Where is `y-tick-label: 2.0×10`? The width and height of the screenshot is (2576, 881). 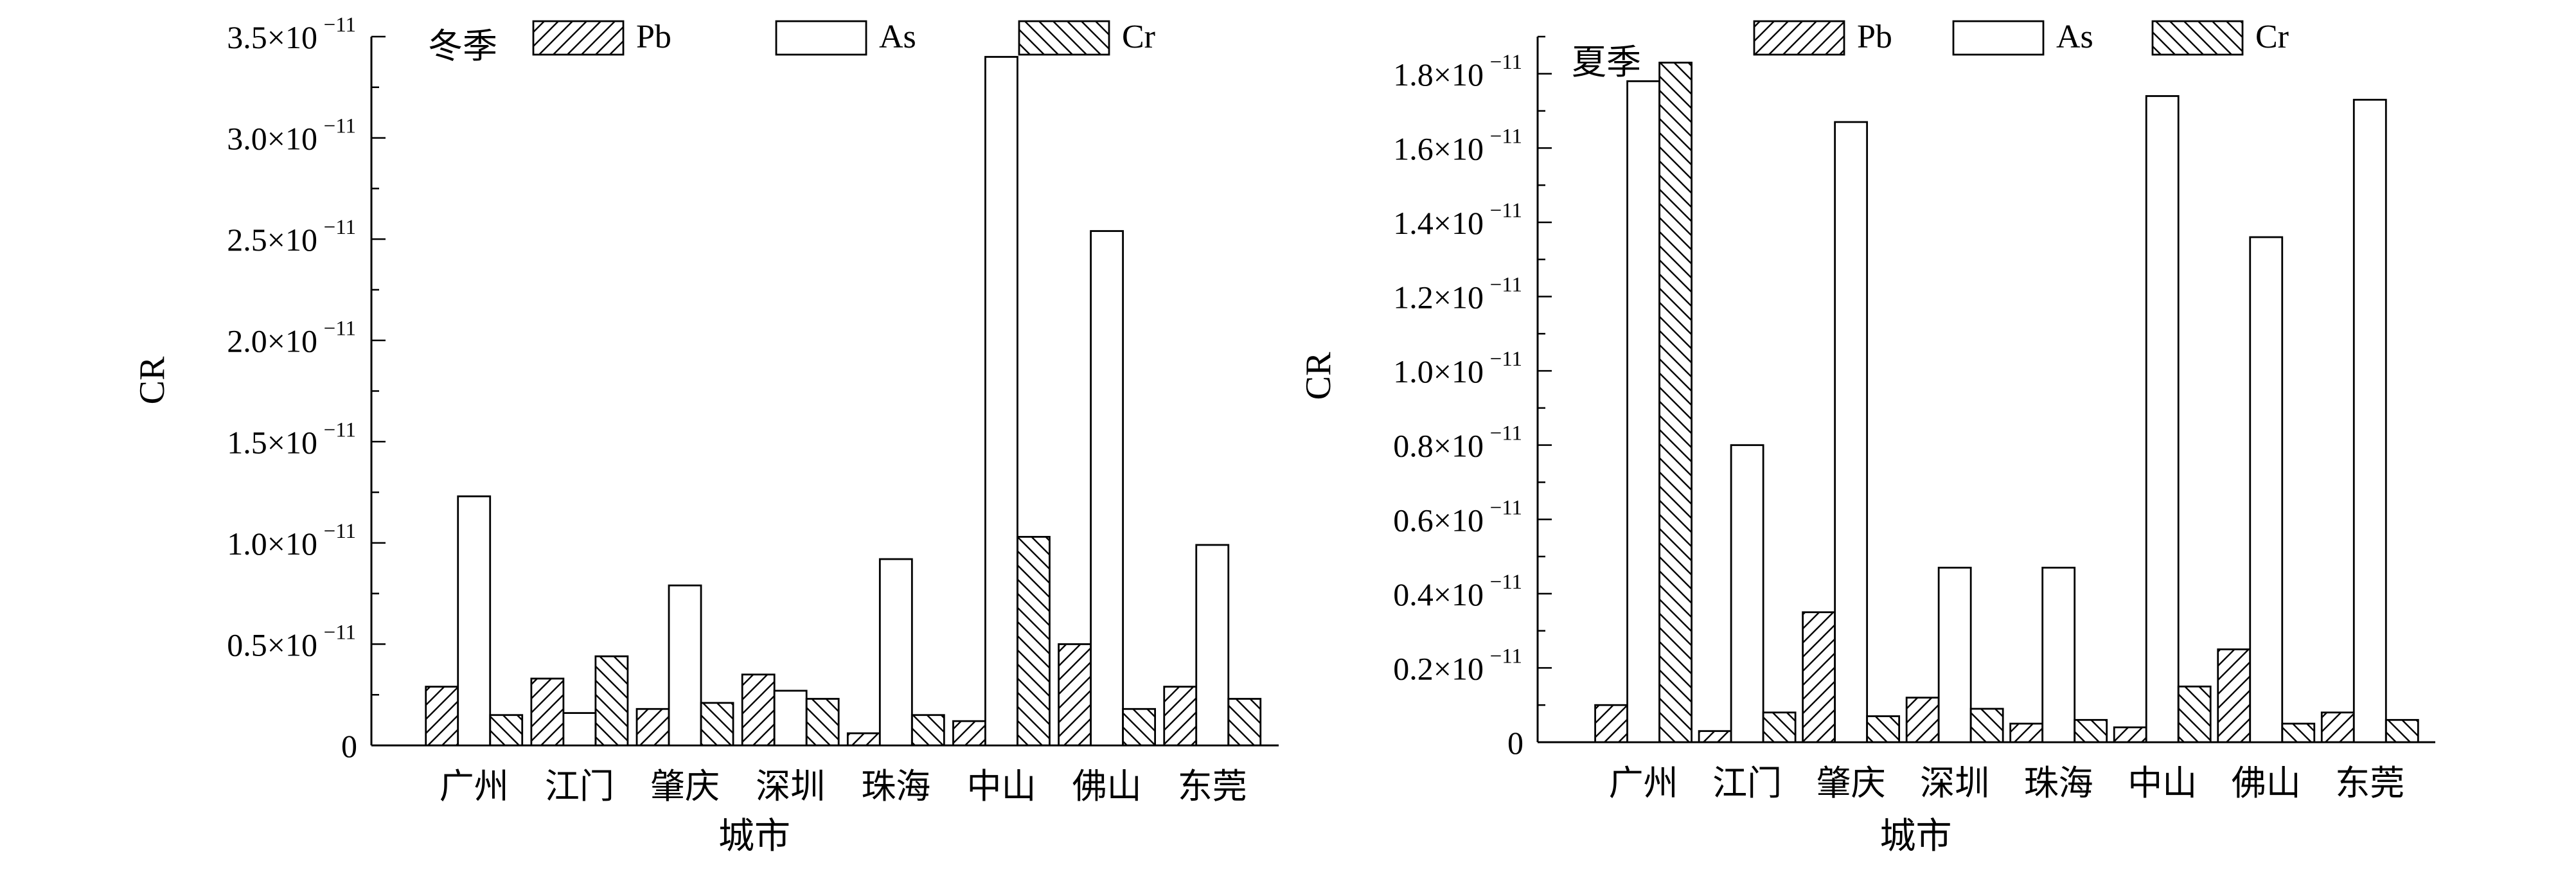
y-tick-label: 2.0×10 is located at coordinates (272, 341).